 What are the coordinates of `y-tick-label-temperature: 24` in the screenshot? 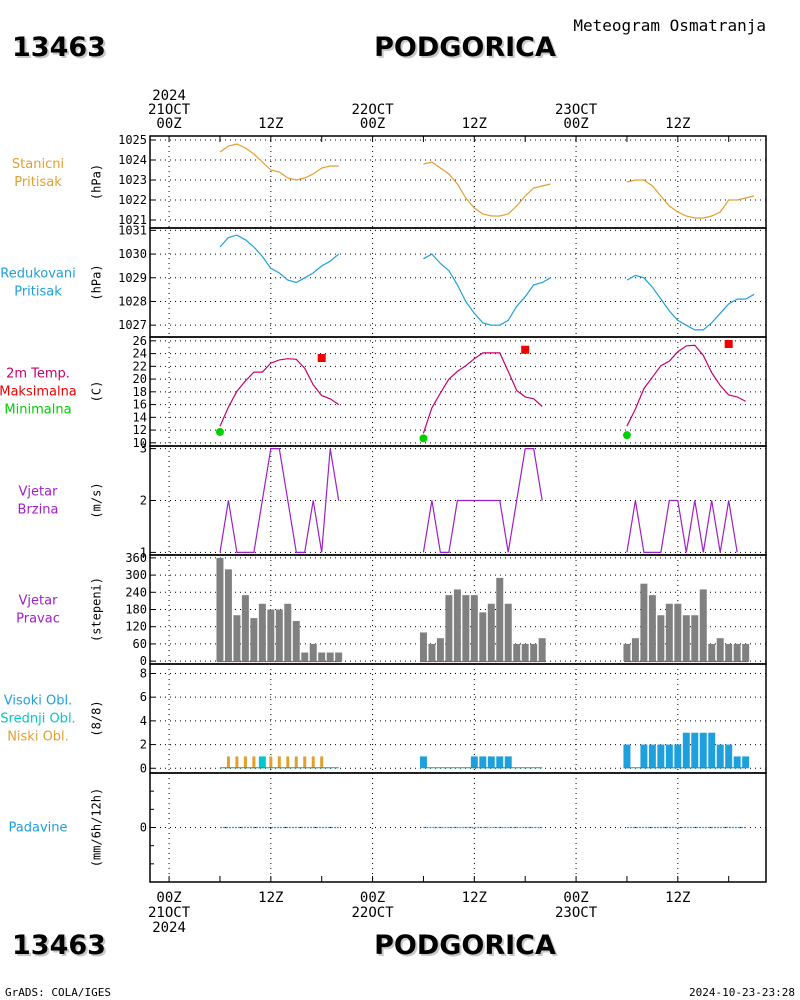 It's located at (140, 354).